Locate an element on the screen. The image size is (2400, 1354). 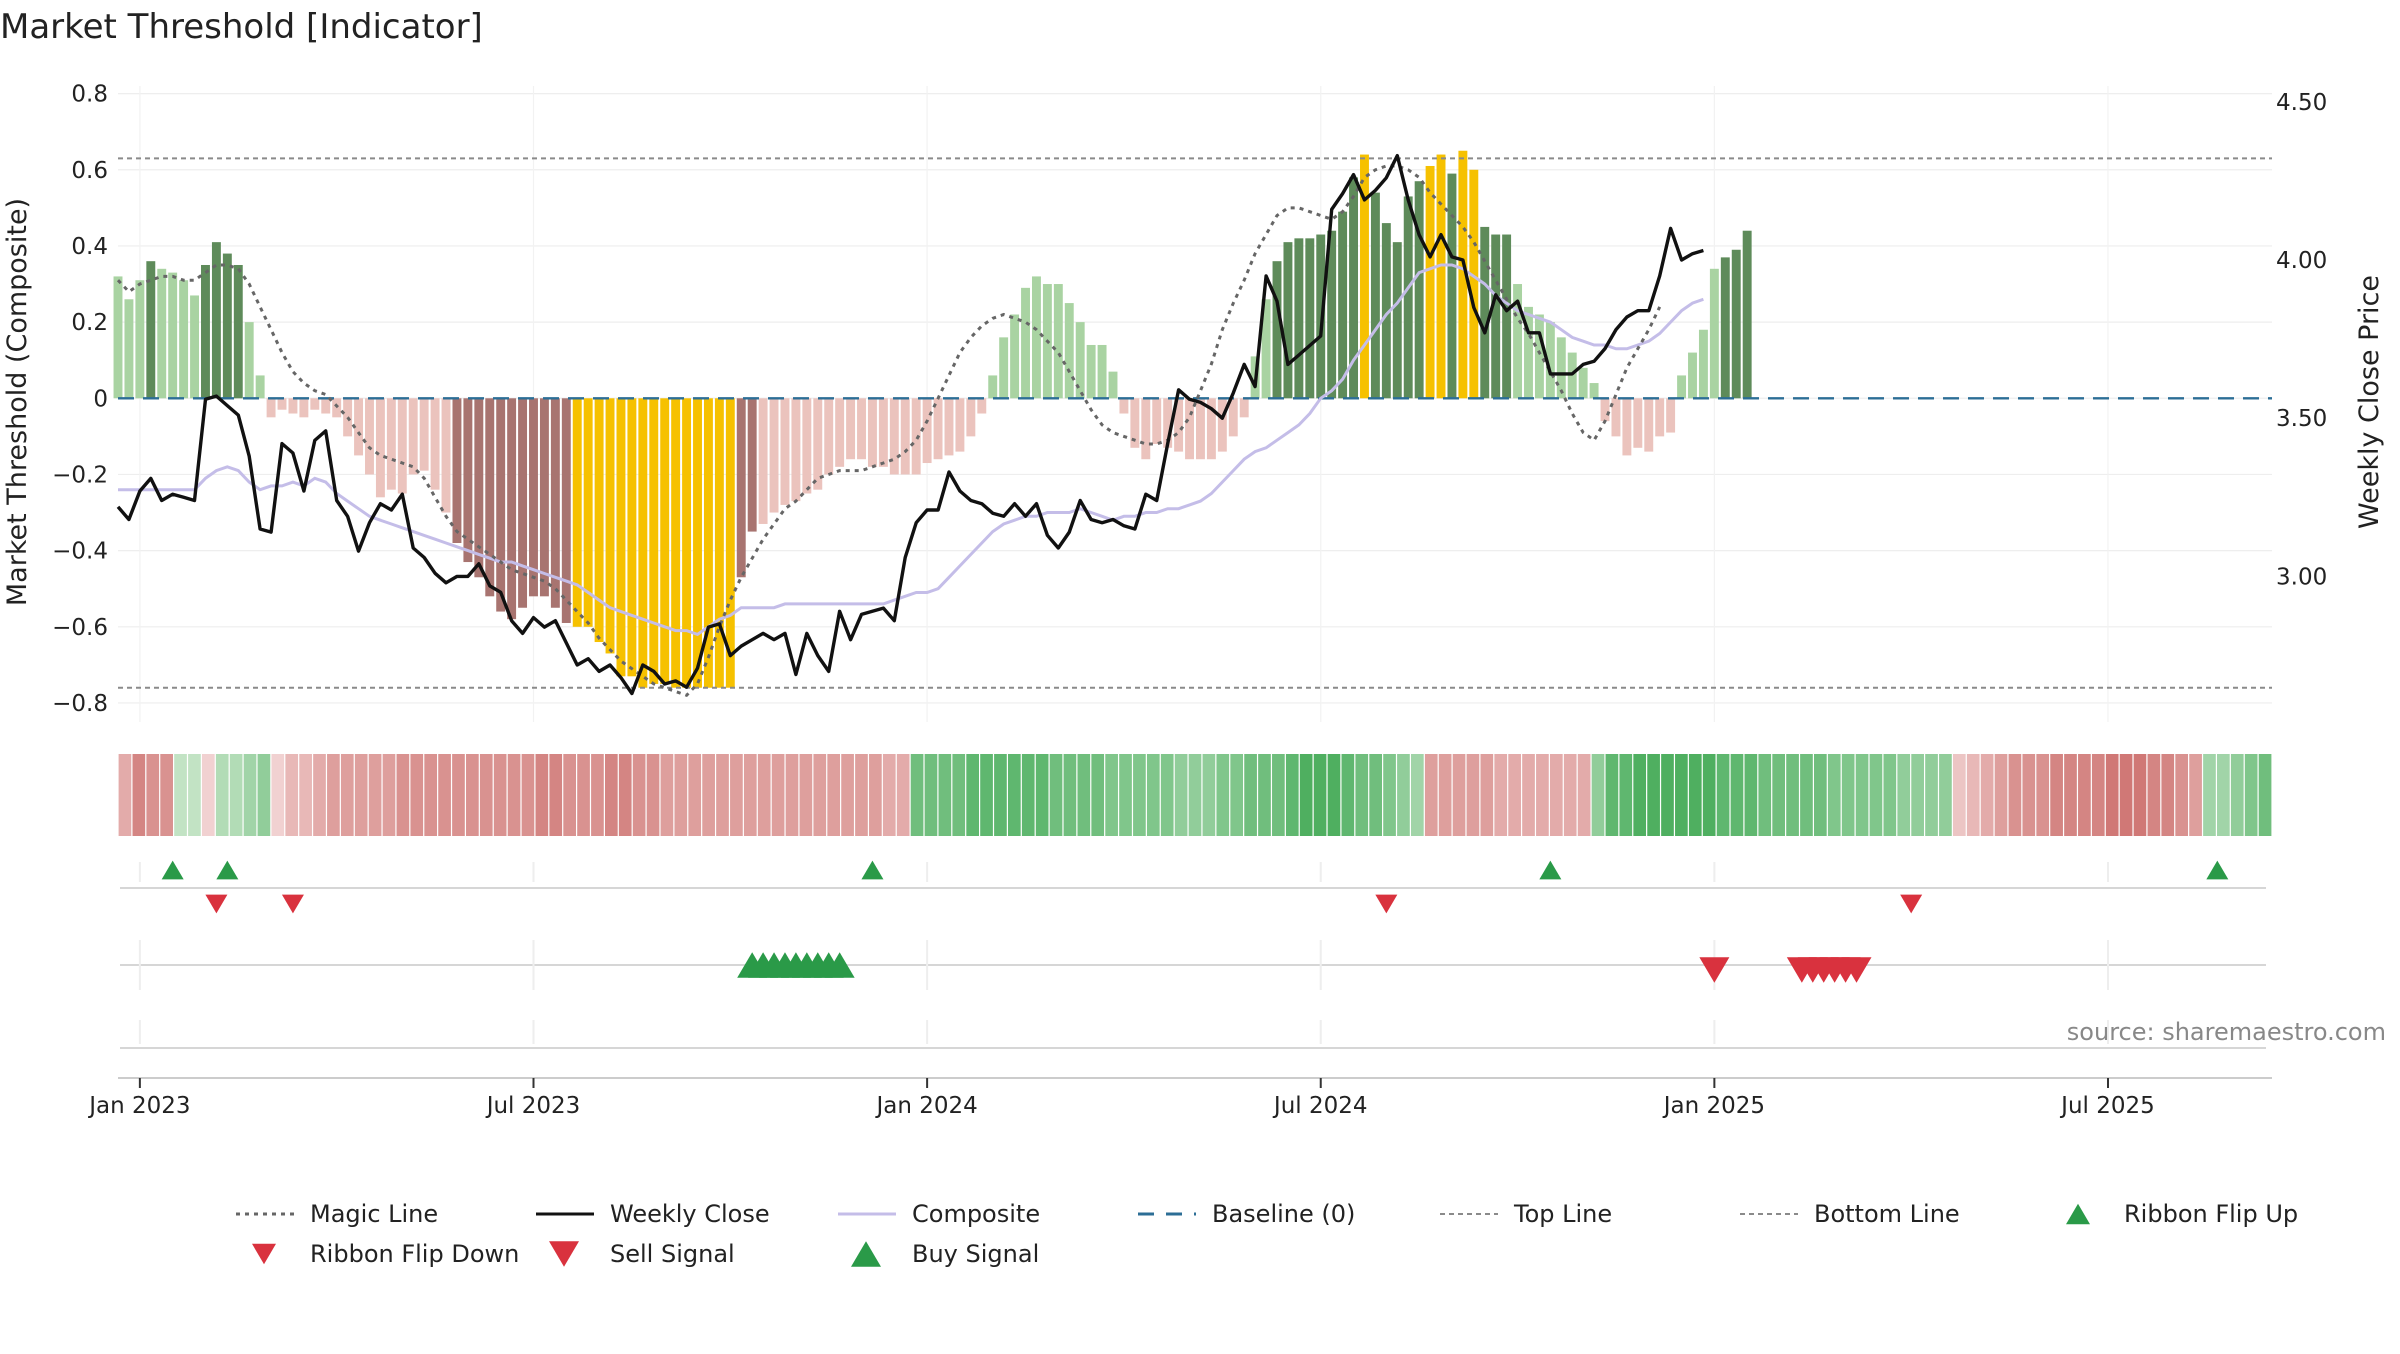
legend-swatch-buy is located at coordinates (866, 1254).